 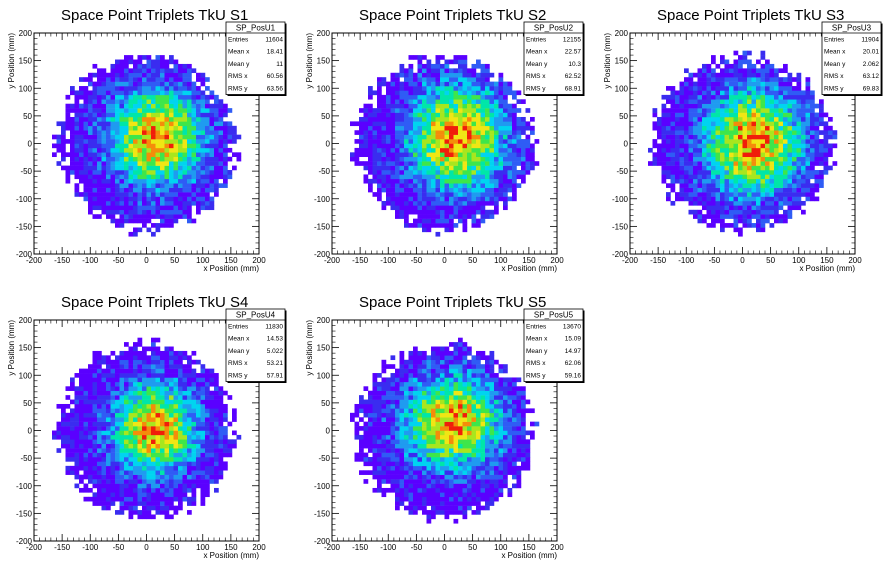 What do you see at coordinates (279, 64) in the screenshot?
I see `stats-value: 11` at bounding box center [279, 64].